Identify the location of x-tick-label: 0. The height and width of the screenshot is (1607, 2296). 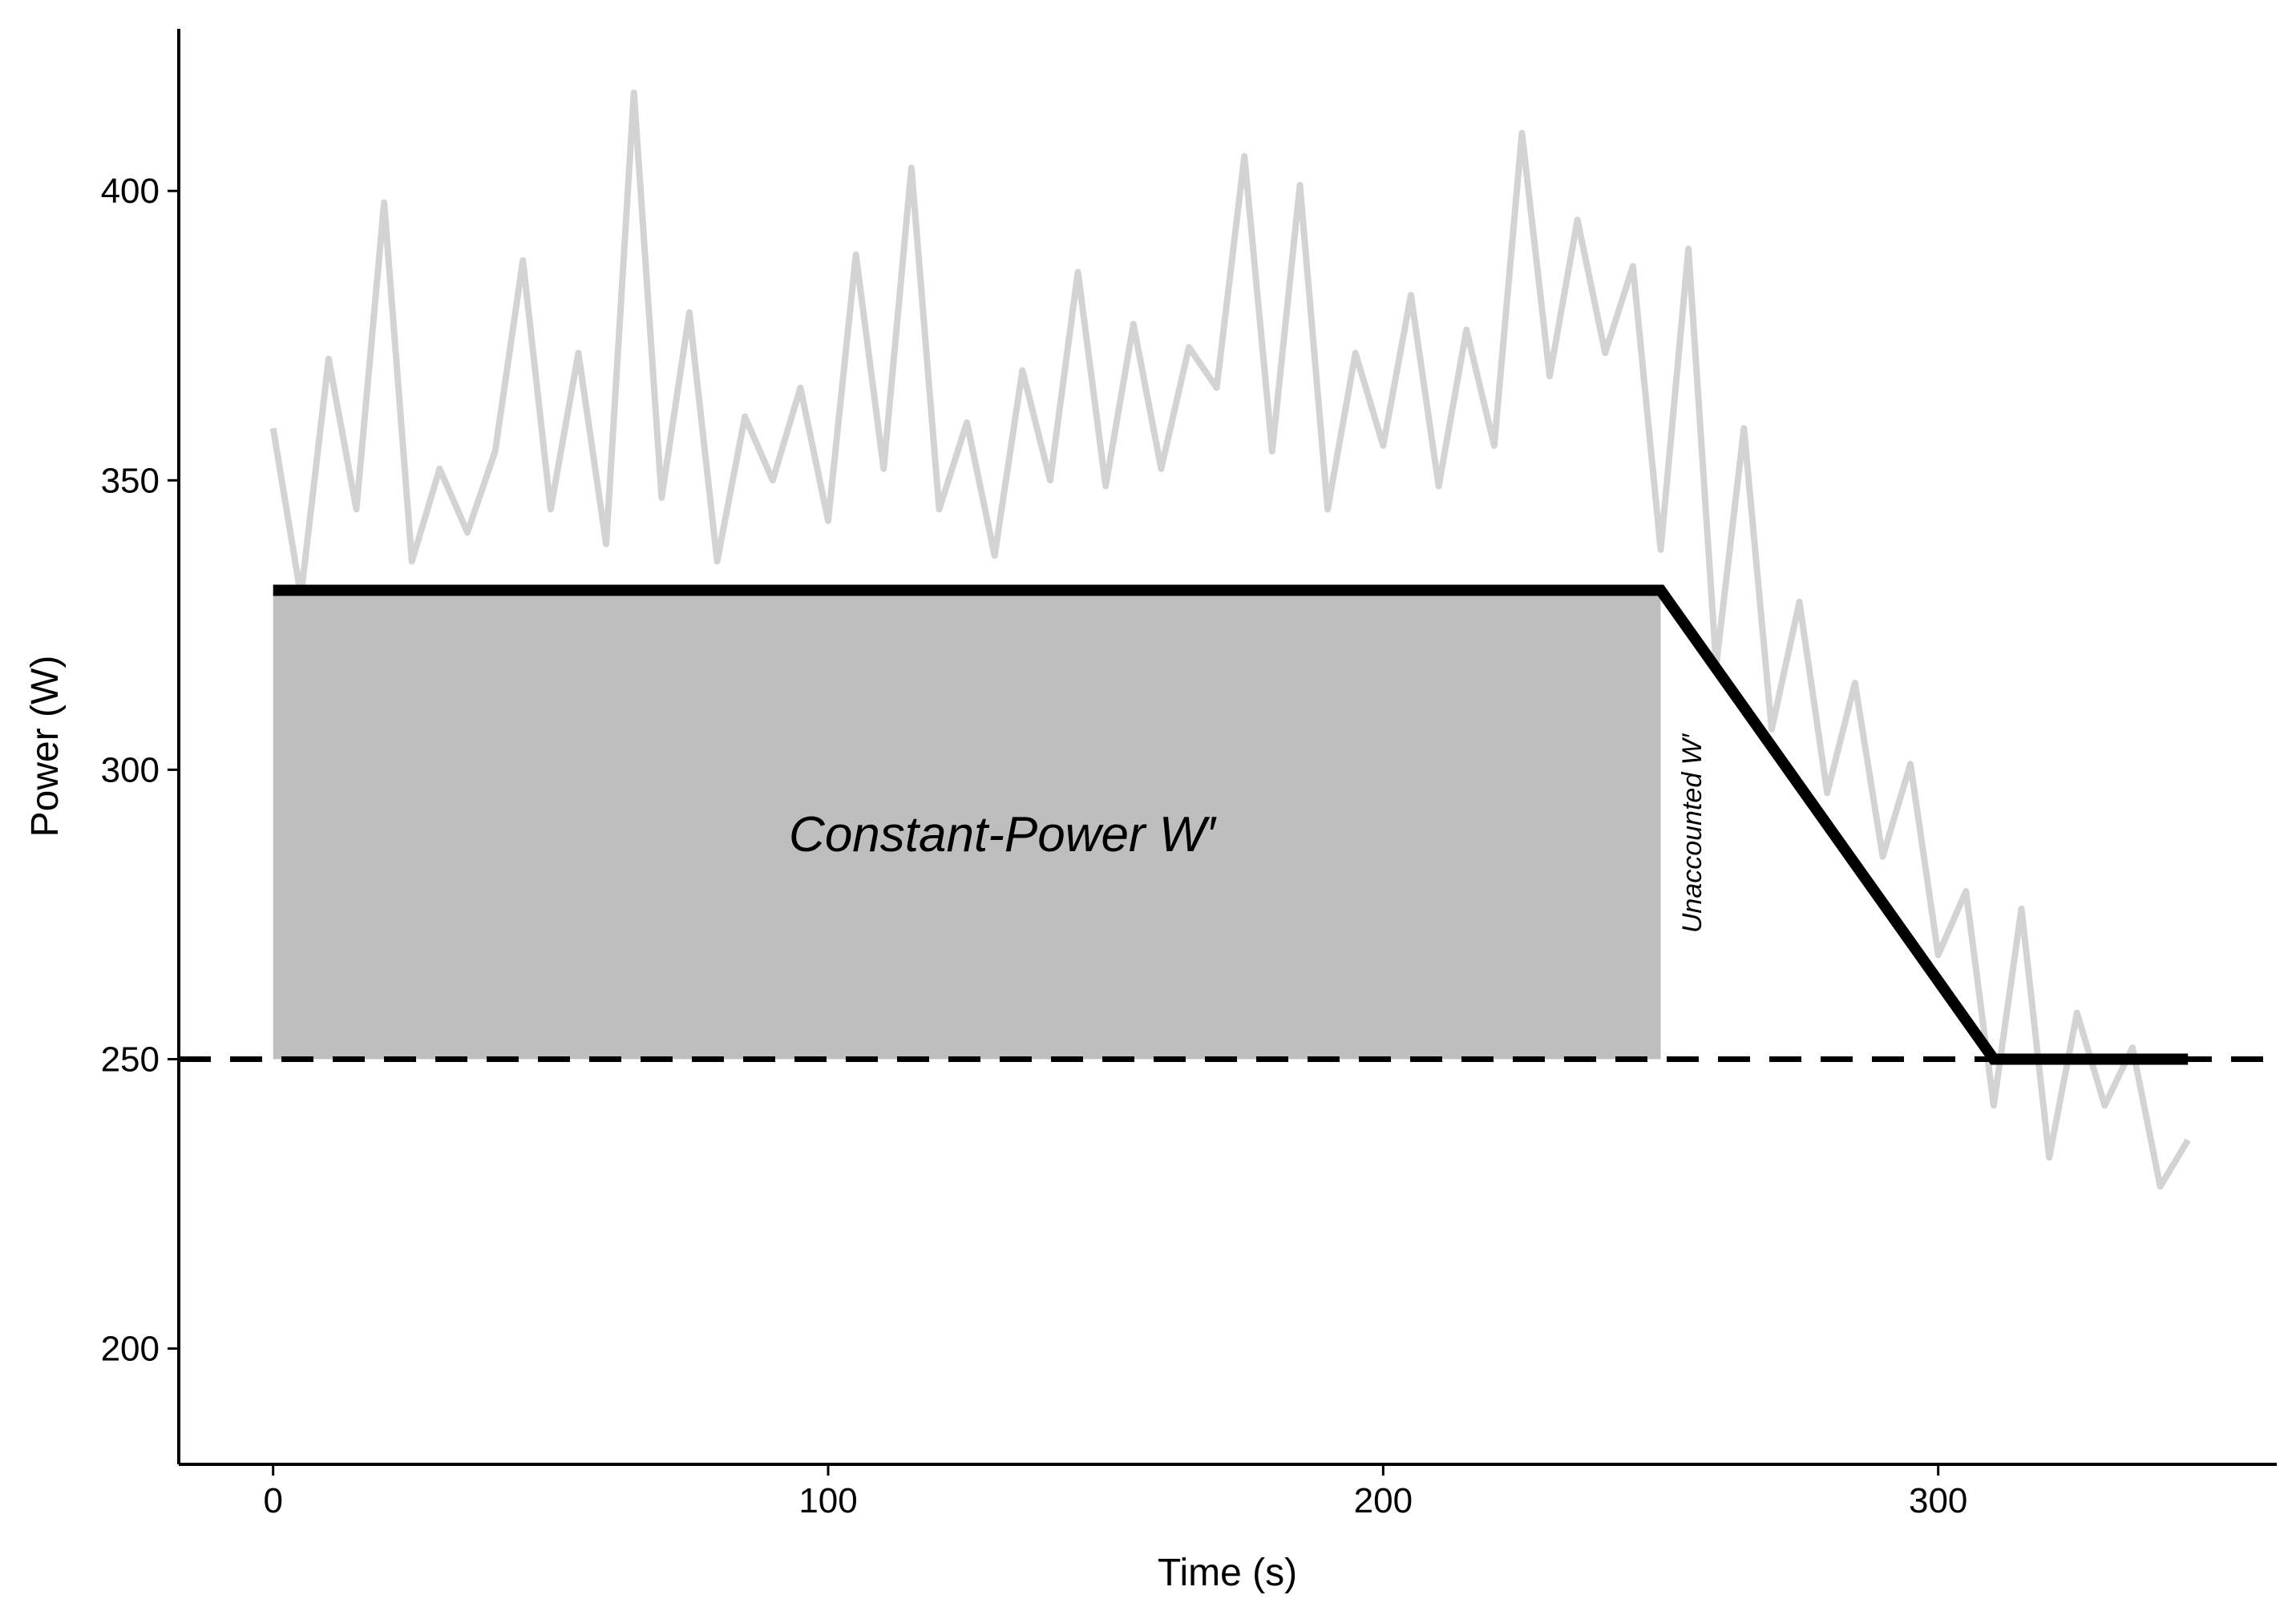
(272, 1500).